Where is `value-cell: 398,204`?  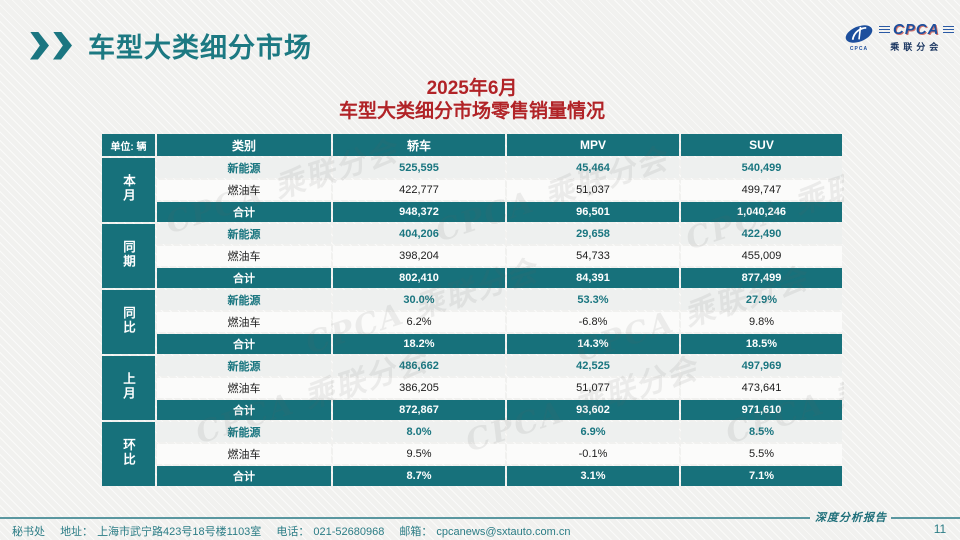
value-cell: 398,204 is located at coordinates (419, 256).